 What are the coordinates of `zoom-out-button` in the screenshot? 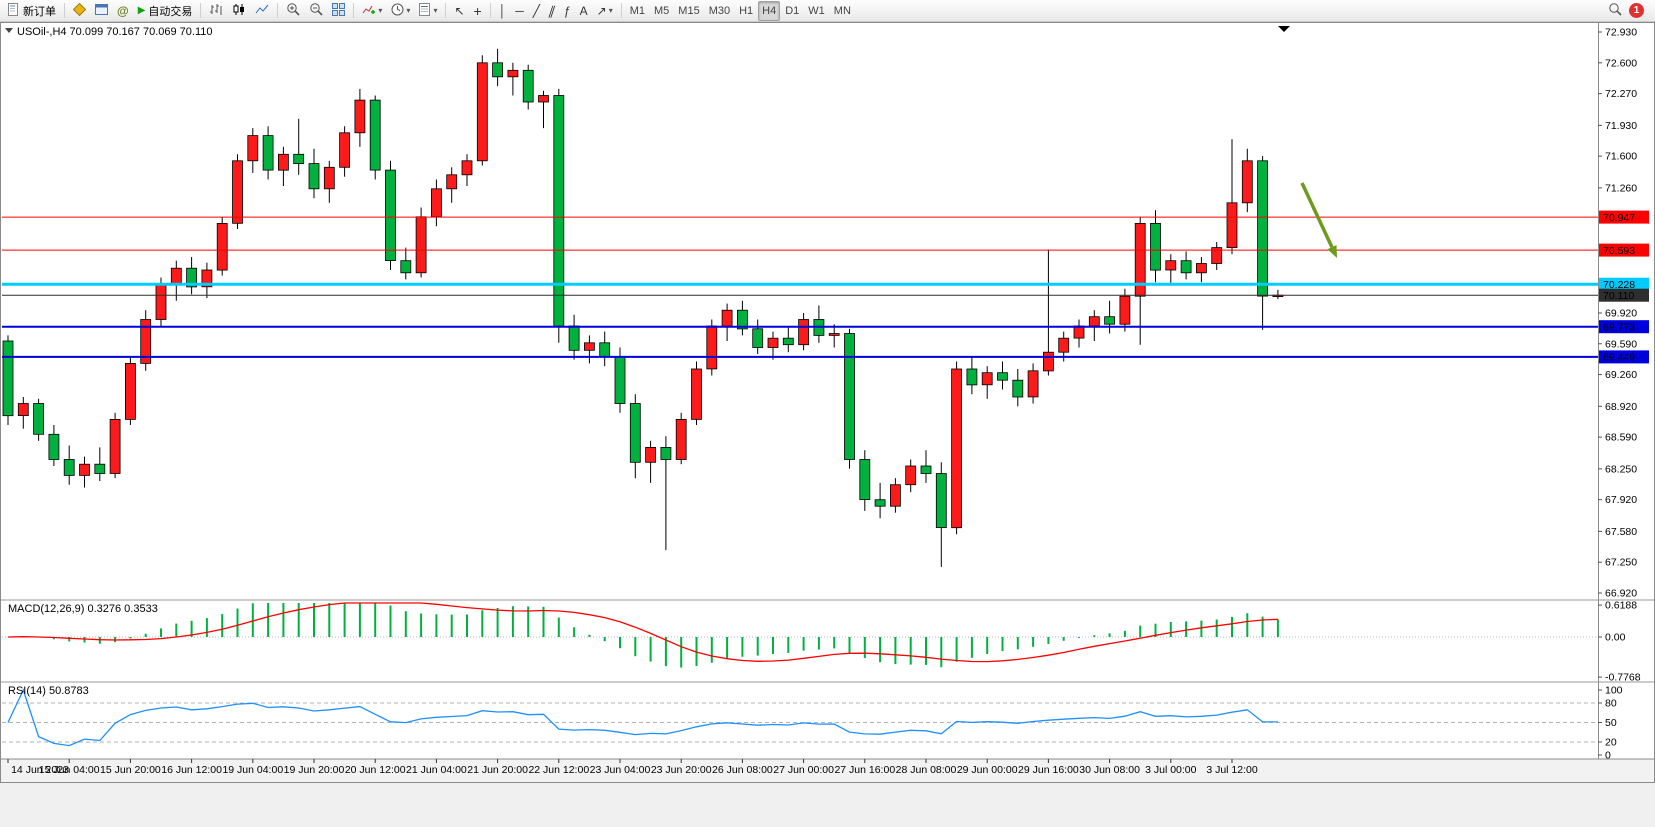 It's located at (316, 11).